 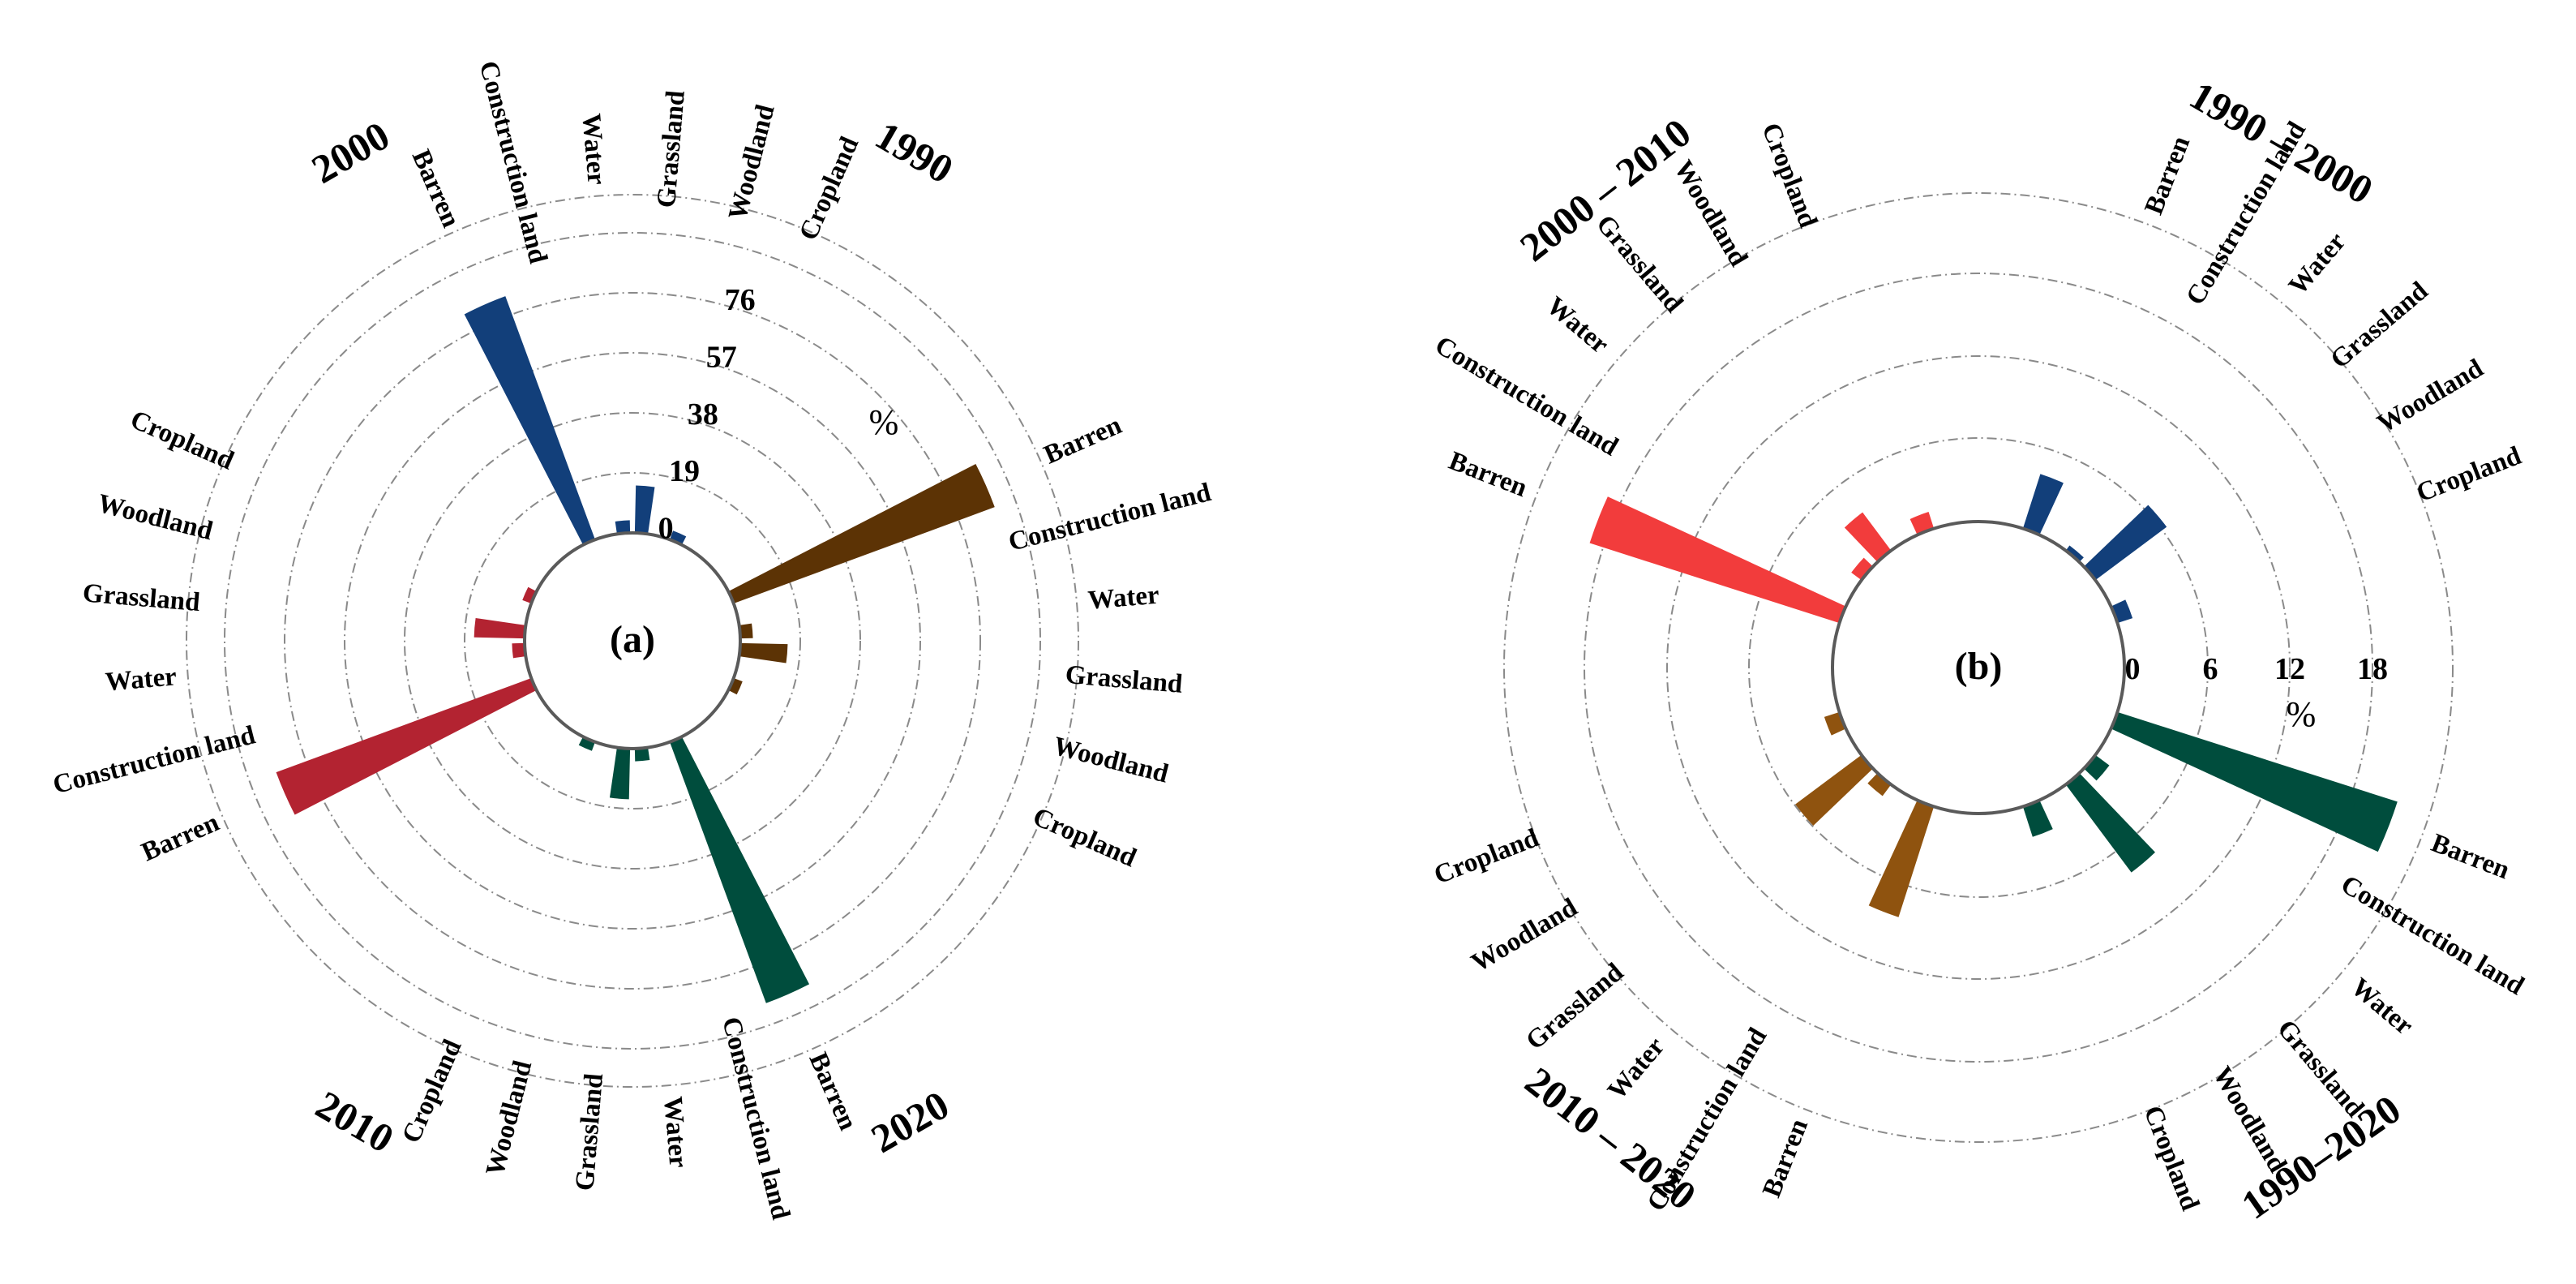 What do you see at coordinates (1879, 785) in the screenshot?
I see `bar-2010-2020-water` at bounding box center [1879, 785].